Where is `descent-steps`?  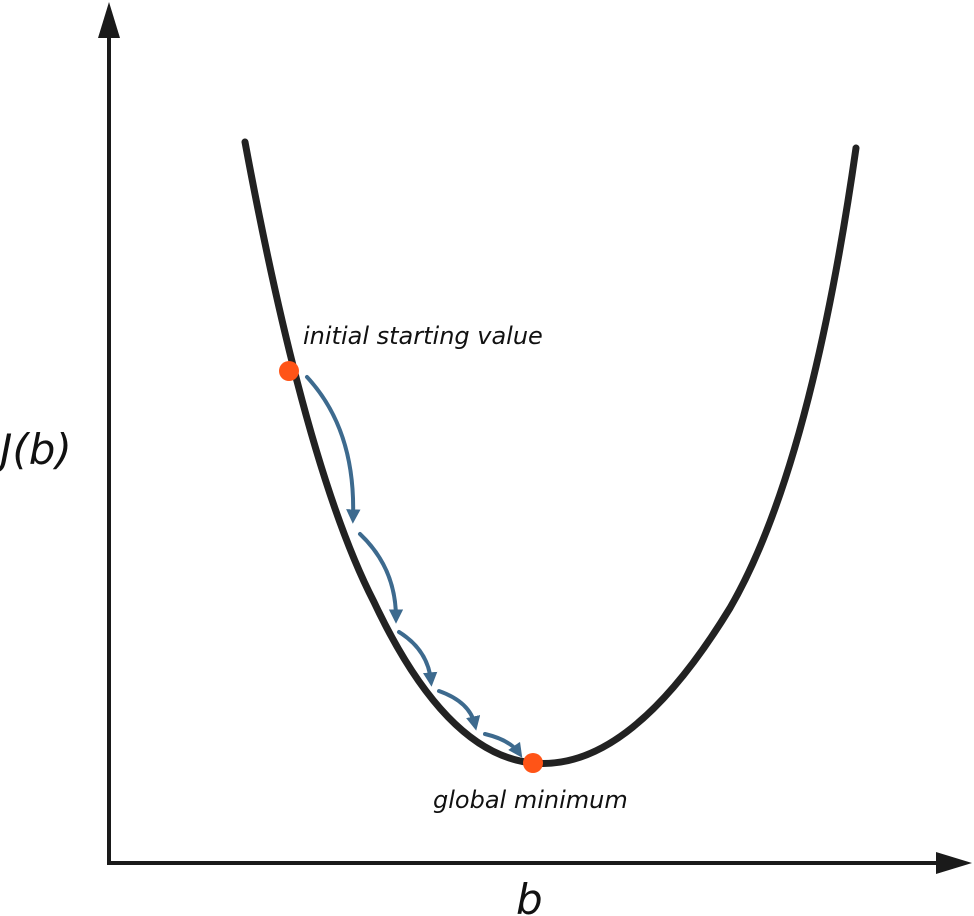
descent-steps is located at coordinates (414, 566).